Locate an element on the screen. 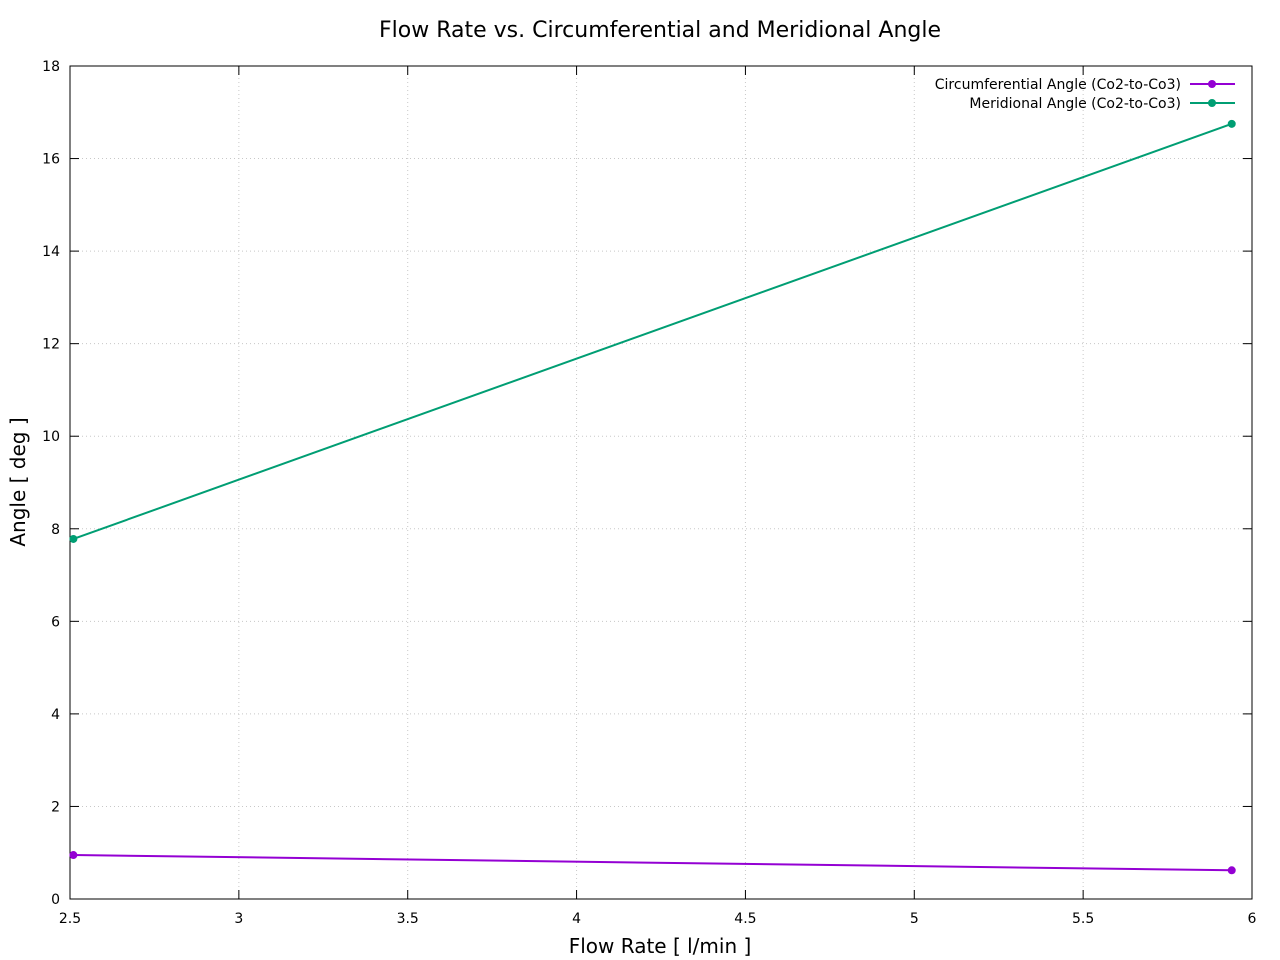 The width and height of the screenshot is (1280, 960). x-tick-label: 5.5 is located at coordinates (1083, 919).